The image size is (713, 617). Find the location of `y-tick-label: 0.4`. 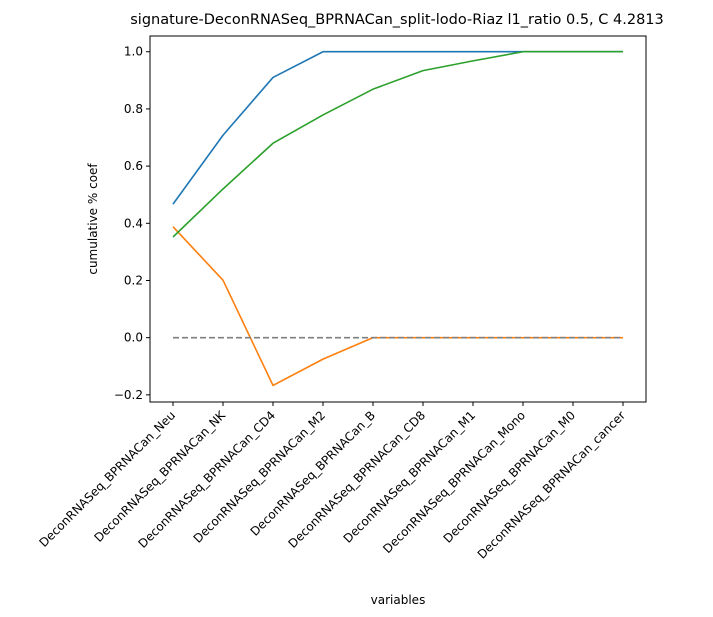

y-tick-label: 0.4 is located at coordinates (133, 223).